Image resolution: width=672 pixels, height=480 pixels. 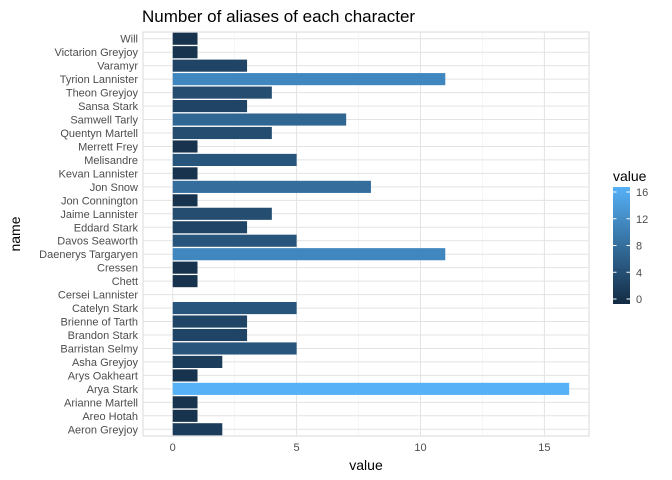 What do you see at coordinates (129, 40) in the screenshot?
I see `y-tick-label: Will` at bounding box center [129, 40].